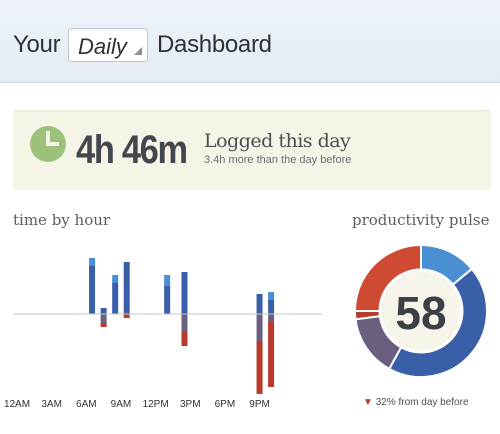  I want to click on caret-icon, so click(138, 51).